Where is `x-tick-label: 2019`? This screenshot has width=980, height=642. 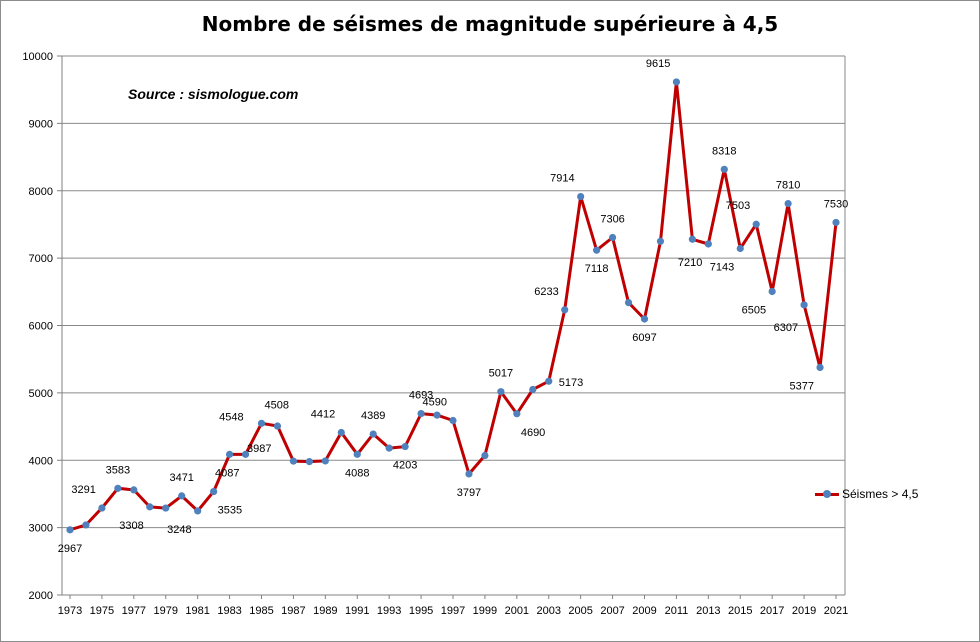 x-tick-label: 2019 is located at coordinates (804, 611).